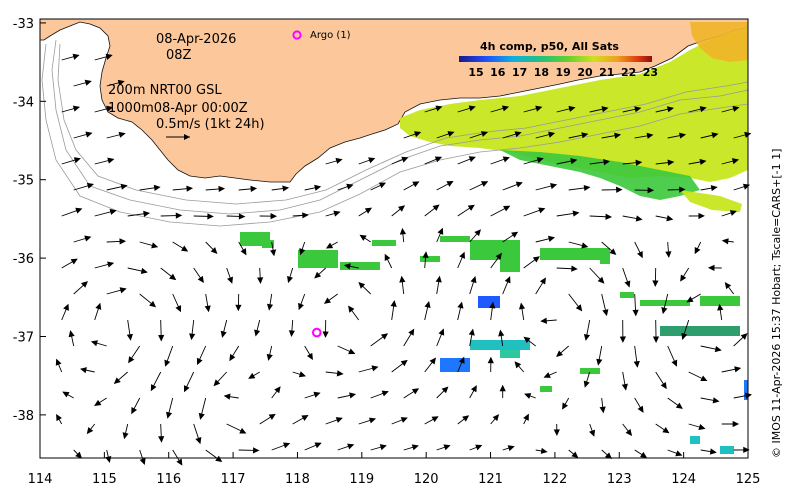 The height and width of the screenshot is (492, 791). What do you see at coordinates (426, 479) in the screenshot?
I see `lon-tick-label: 120` at bounding box center [426, 479].